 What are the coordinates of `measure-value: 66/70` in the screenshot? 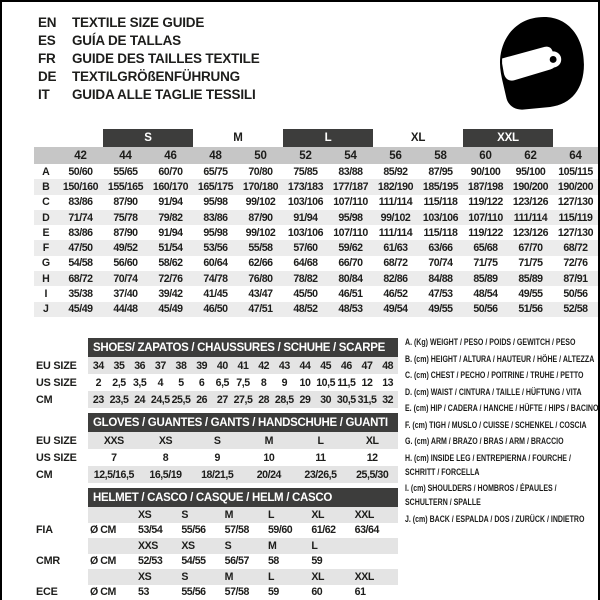 It's located at (350, 263).